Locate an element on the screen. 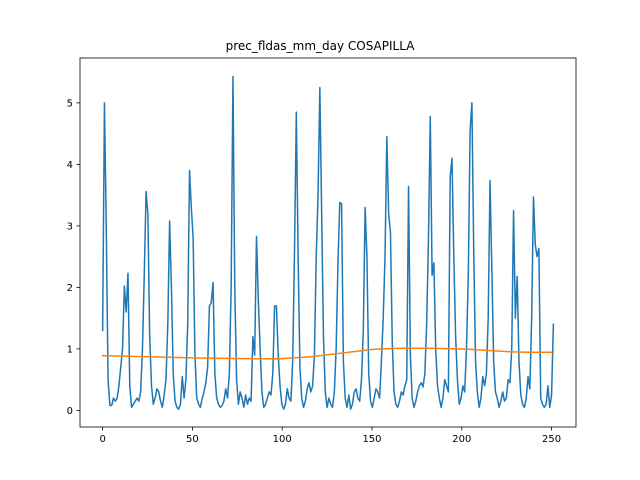 The width and height of the screenshot is (640, 480). x-tick-label: 100 is located at coordinates (282, 439).